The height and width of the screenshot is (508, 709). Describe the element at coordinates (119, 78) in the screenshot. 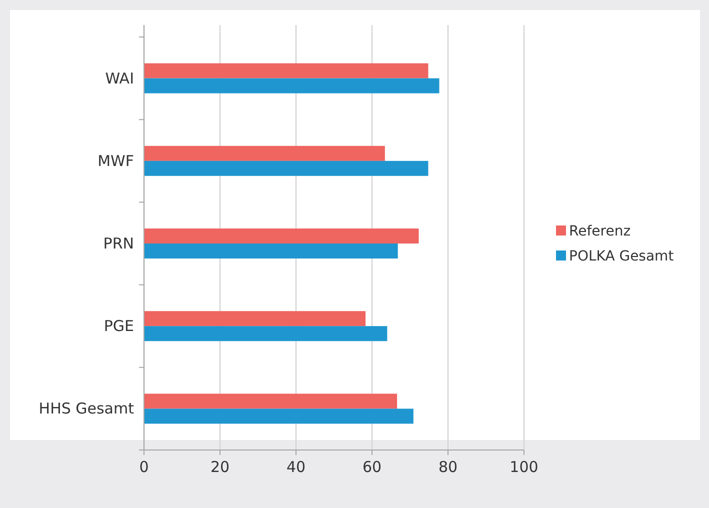

I see `y-tick-label: WAI` at that location.